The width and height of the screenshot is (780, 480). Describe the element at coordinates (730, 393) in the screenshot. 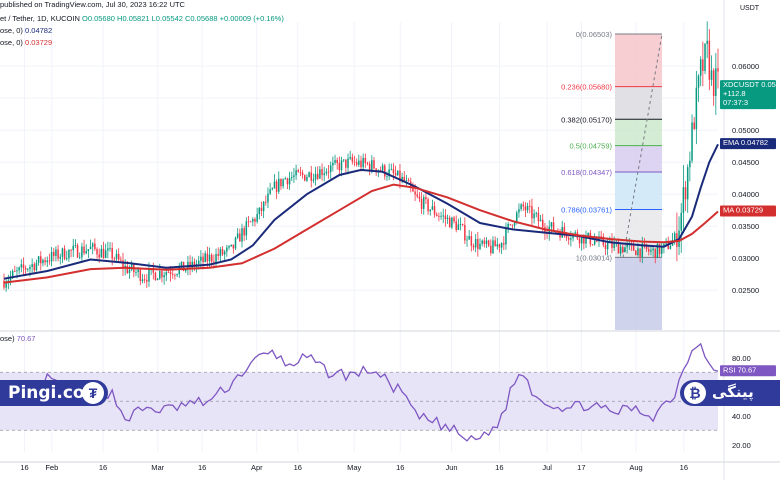

I see `watermark-right: ₿ پینگی` at that location.